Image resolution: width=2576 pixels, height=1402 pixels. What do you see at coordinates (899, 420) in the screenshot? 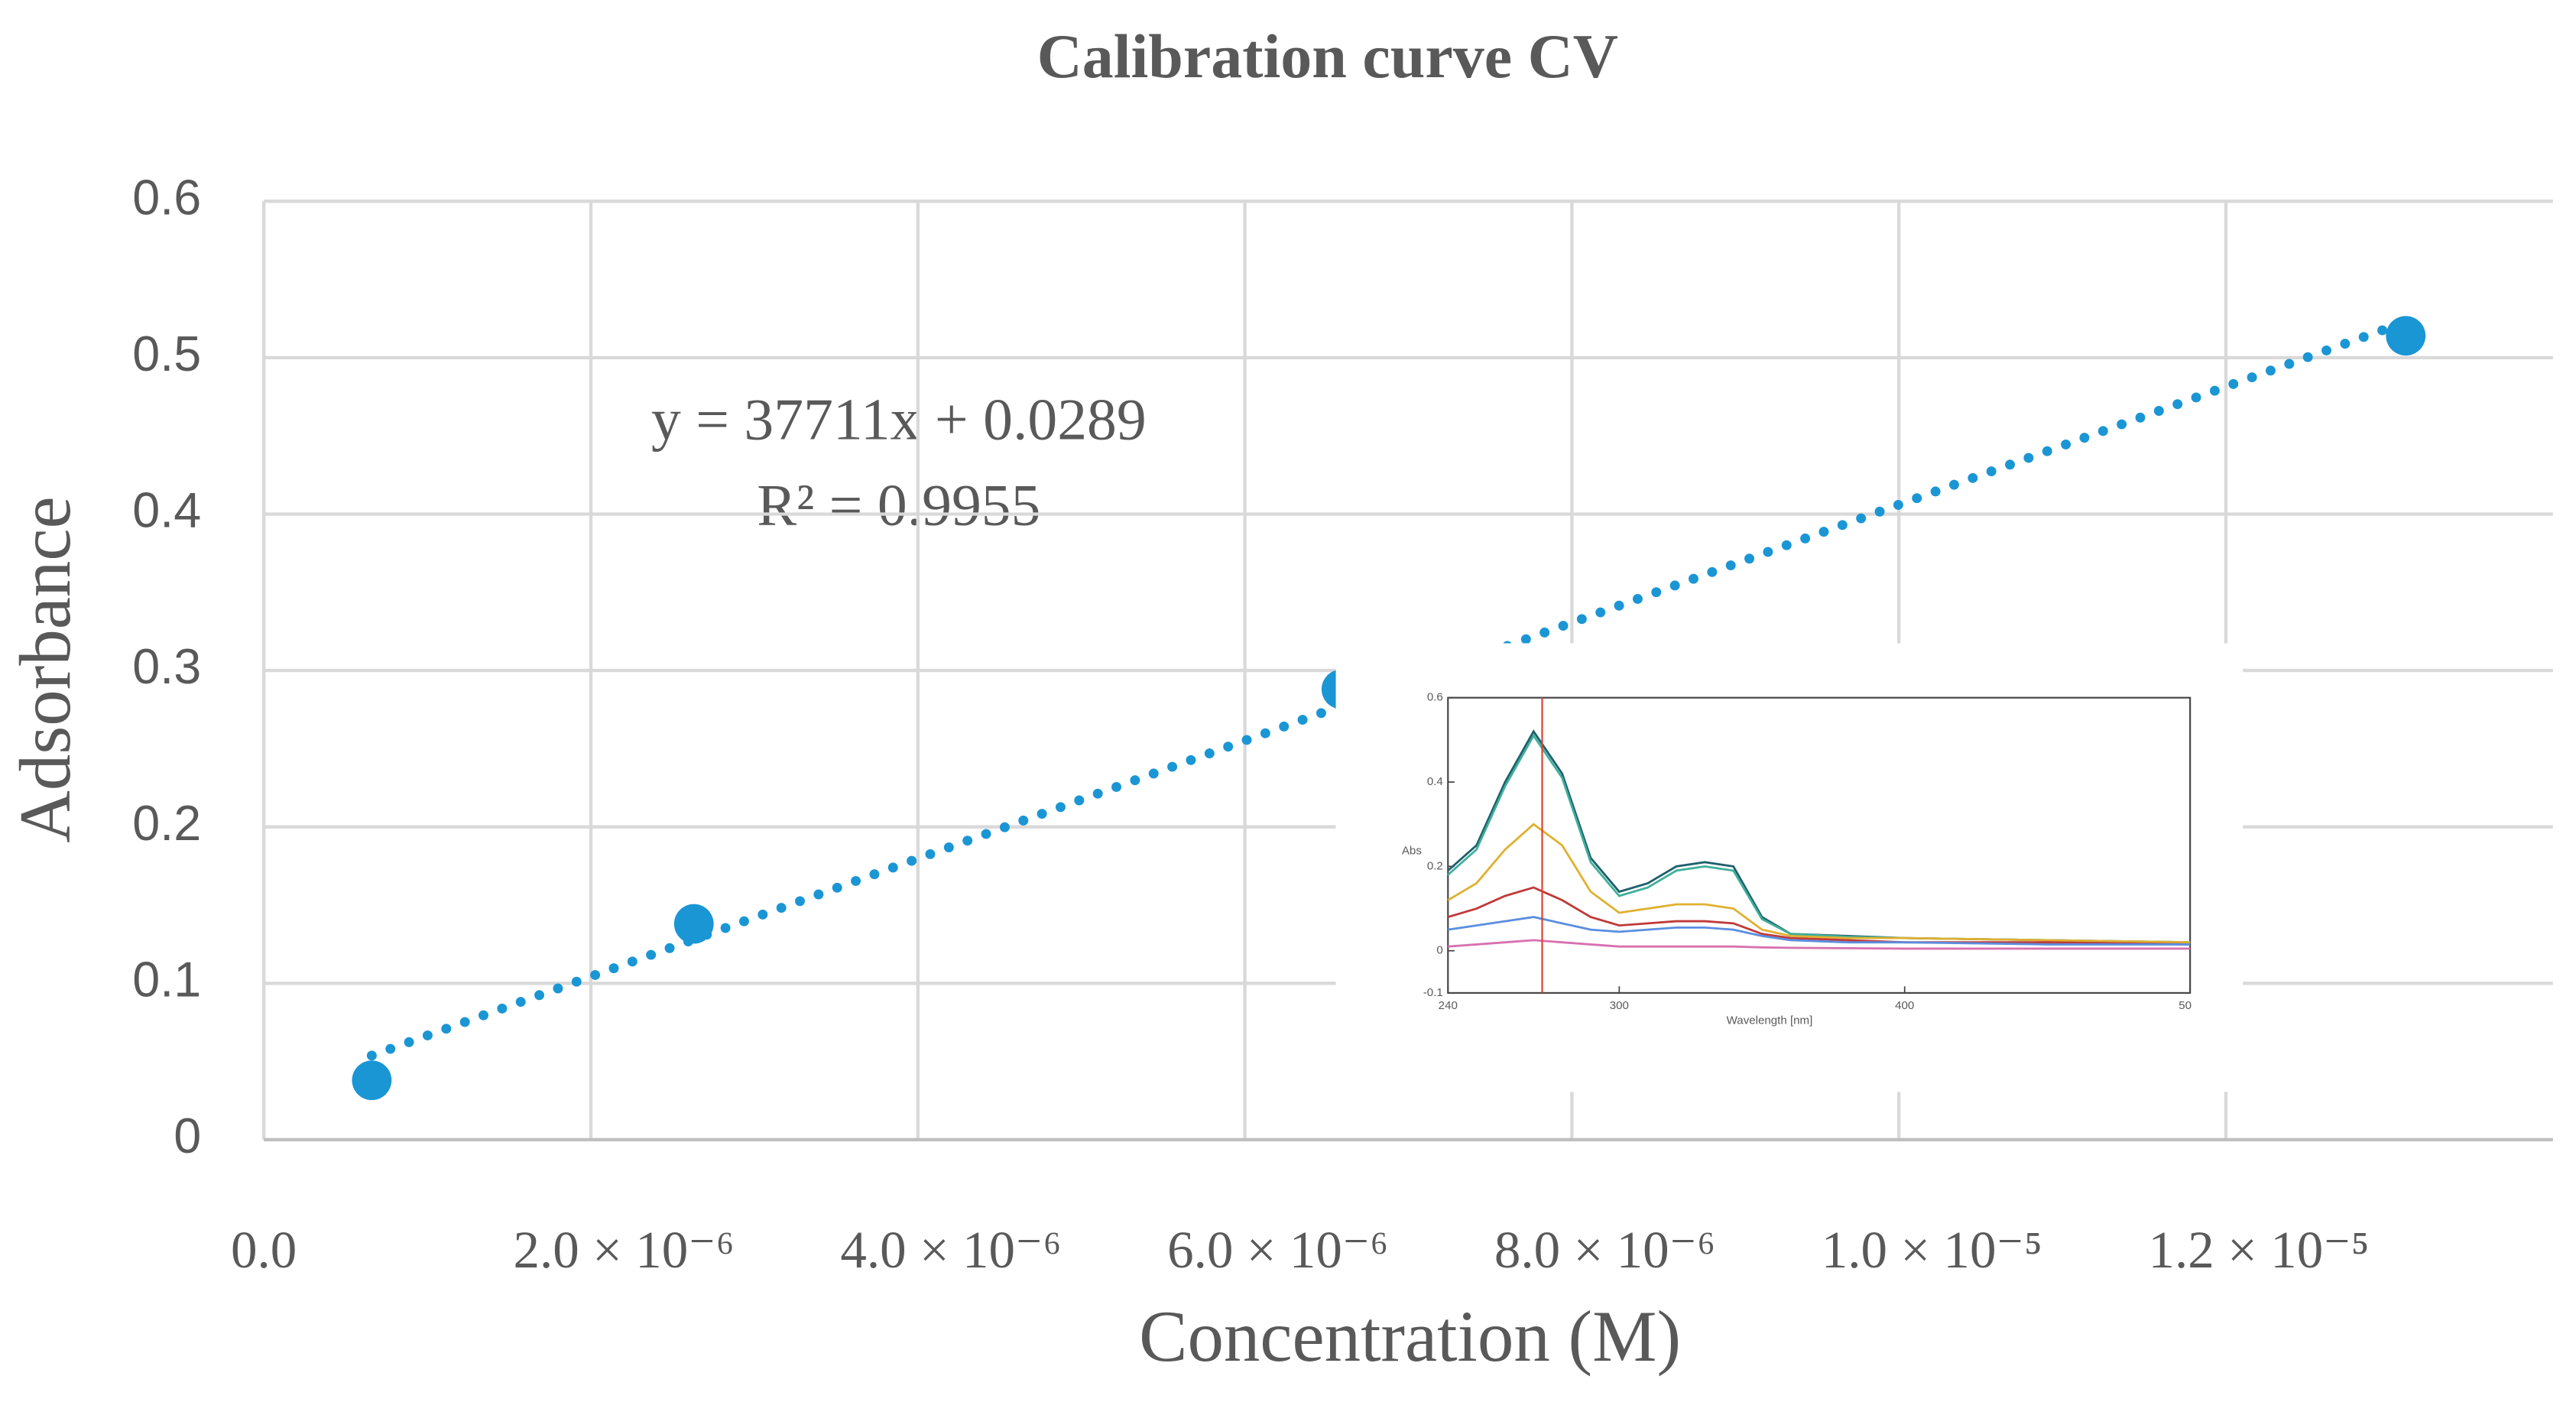
I see `trend-equation: y = 37711x + 0.0289` at bounding box center [899, 420].